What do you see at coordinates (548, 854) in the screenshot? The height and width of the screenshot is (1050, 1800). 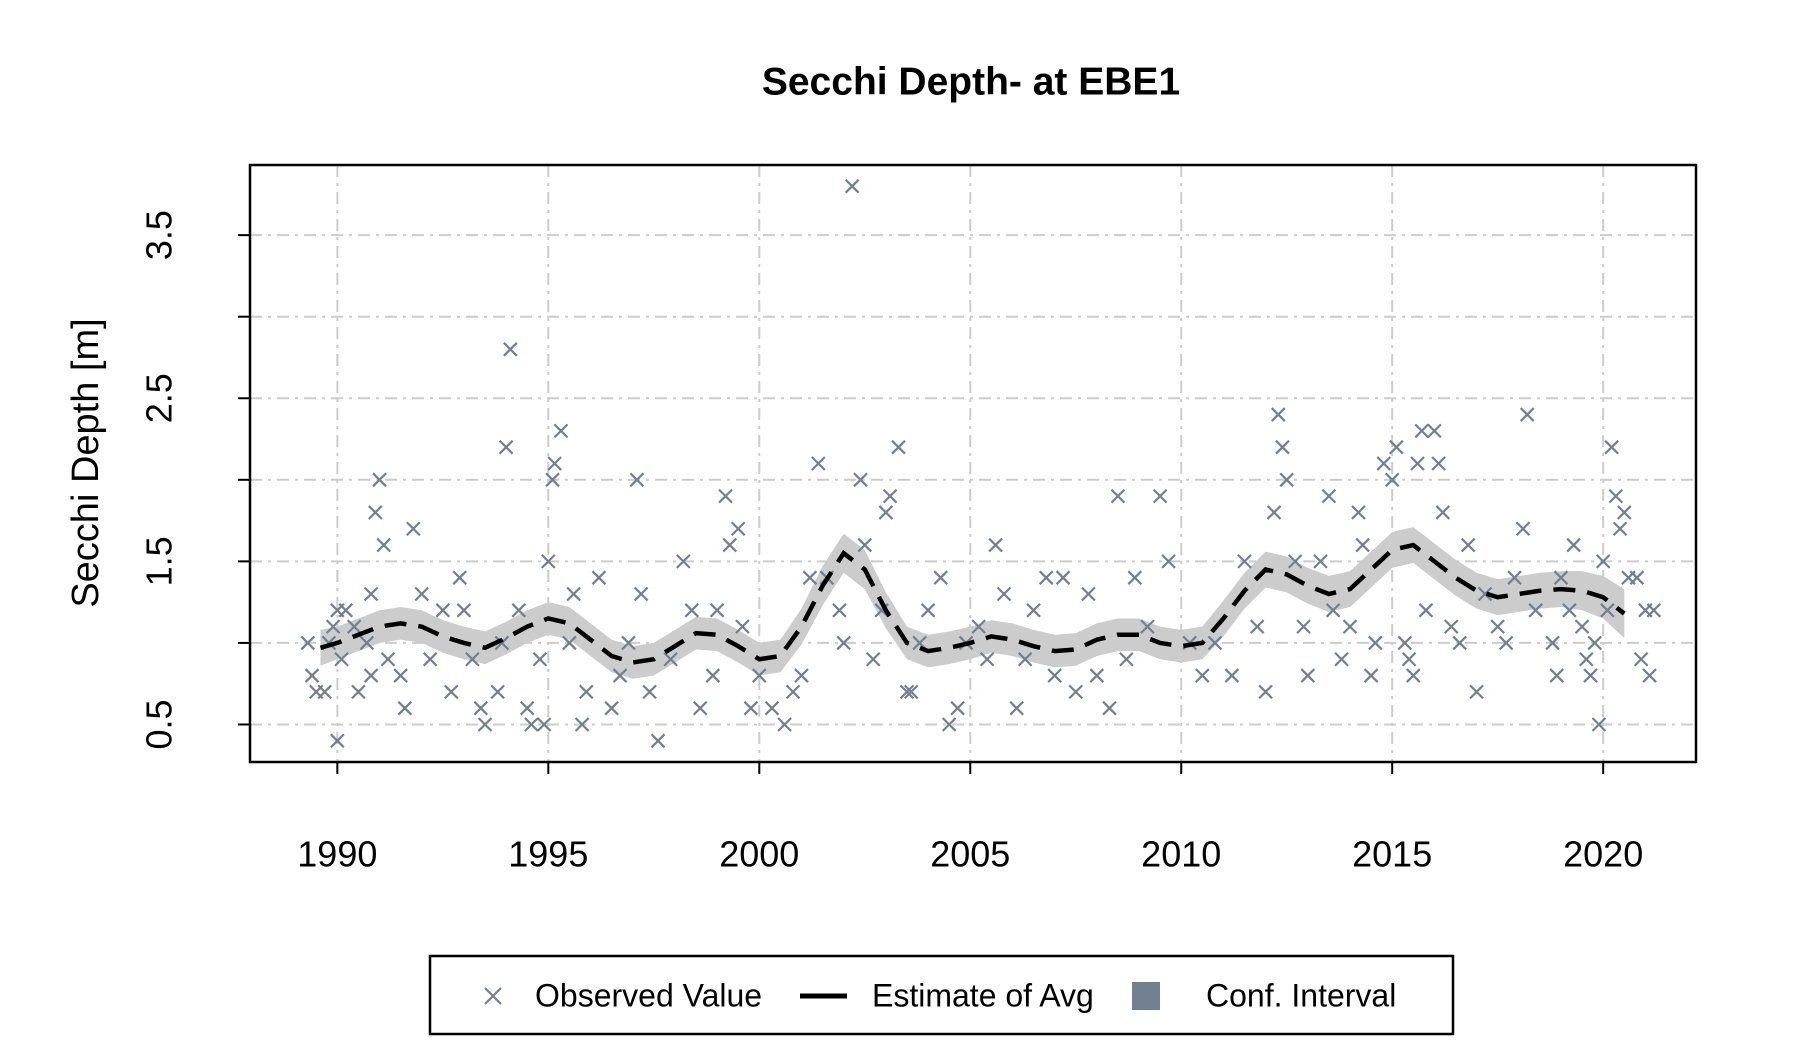 I see `x-tick-label: 1995` at bounding box center [548, 854].